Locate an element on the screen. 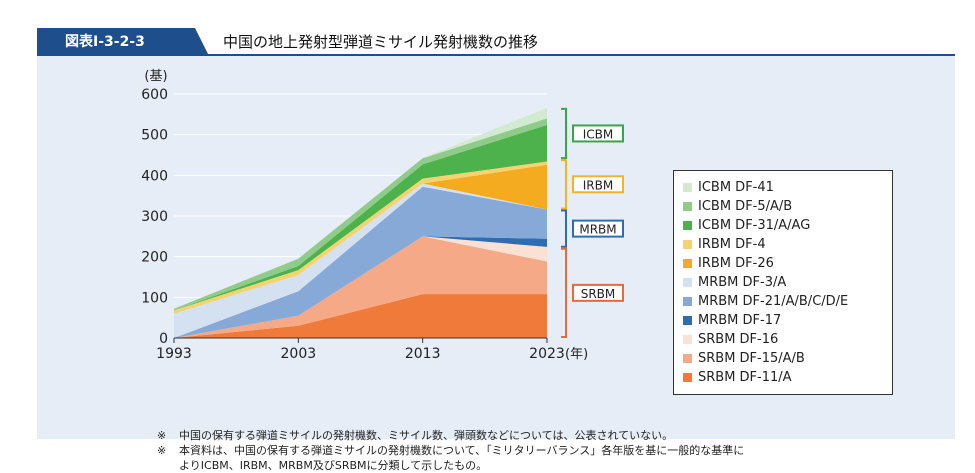  group-label-srbm: SRBM is located at coordinates (598, 294).